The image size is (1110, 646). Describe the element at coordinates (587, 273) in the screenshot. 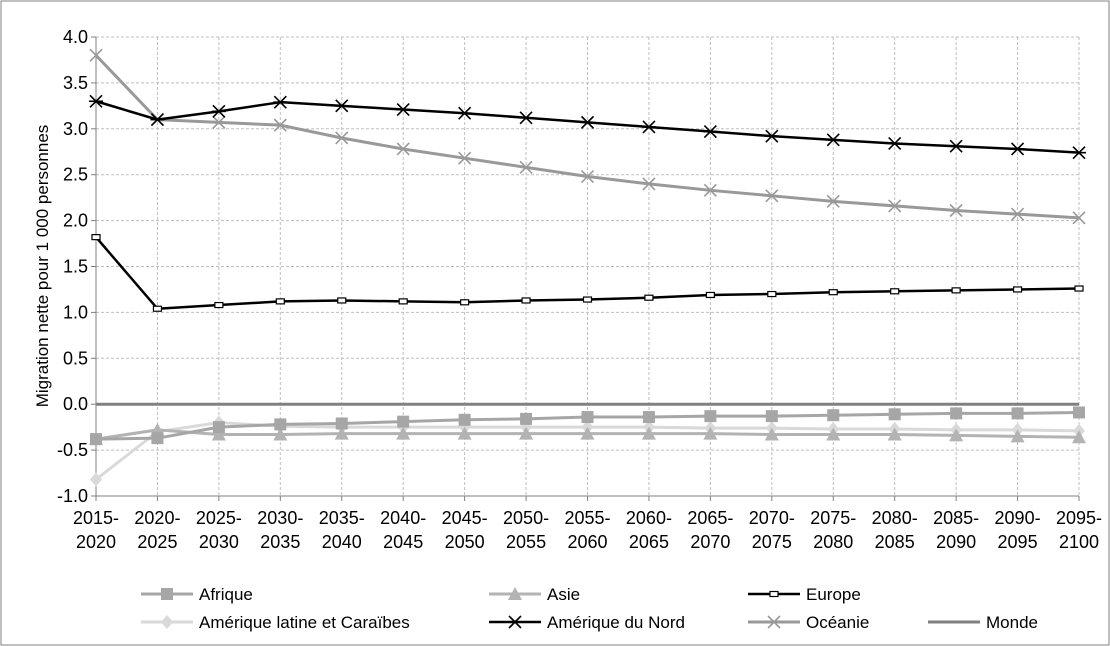

I see `series-europe` at that location.